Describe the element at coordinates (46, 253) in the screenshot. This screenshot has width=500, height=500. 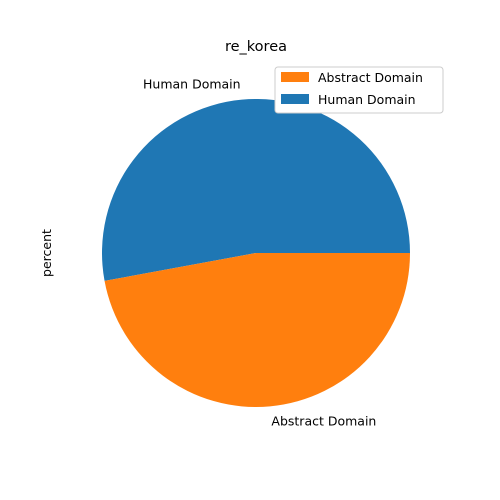
I see `y-axis-label: percent` at that location.